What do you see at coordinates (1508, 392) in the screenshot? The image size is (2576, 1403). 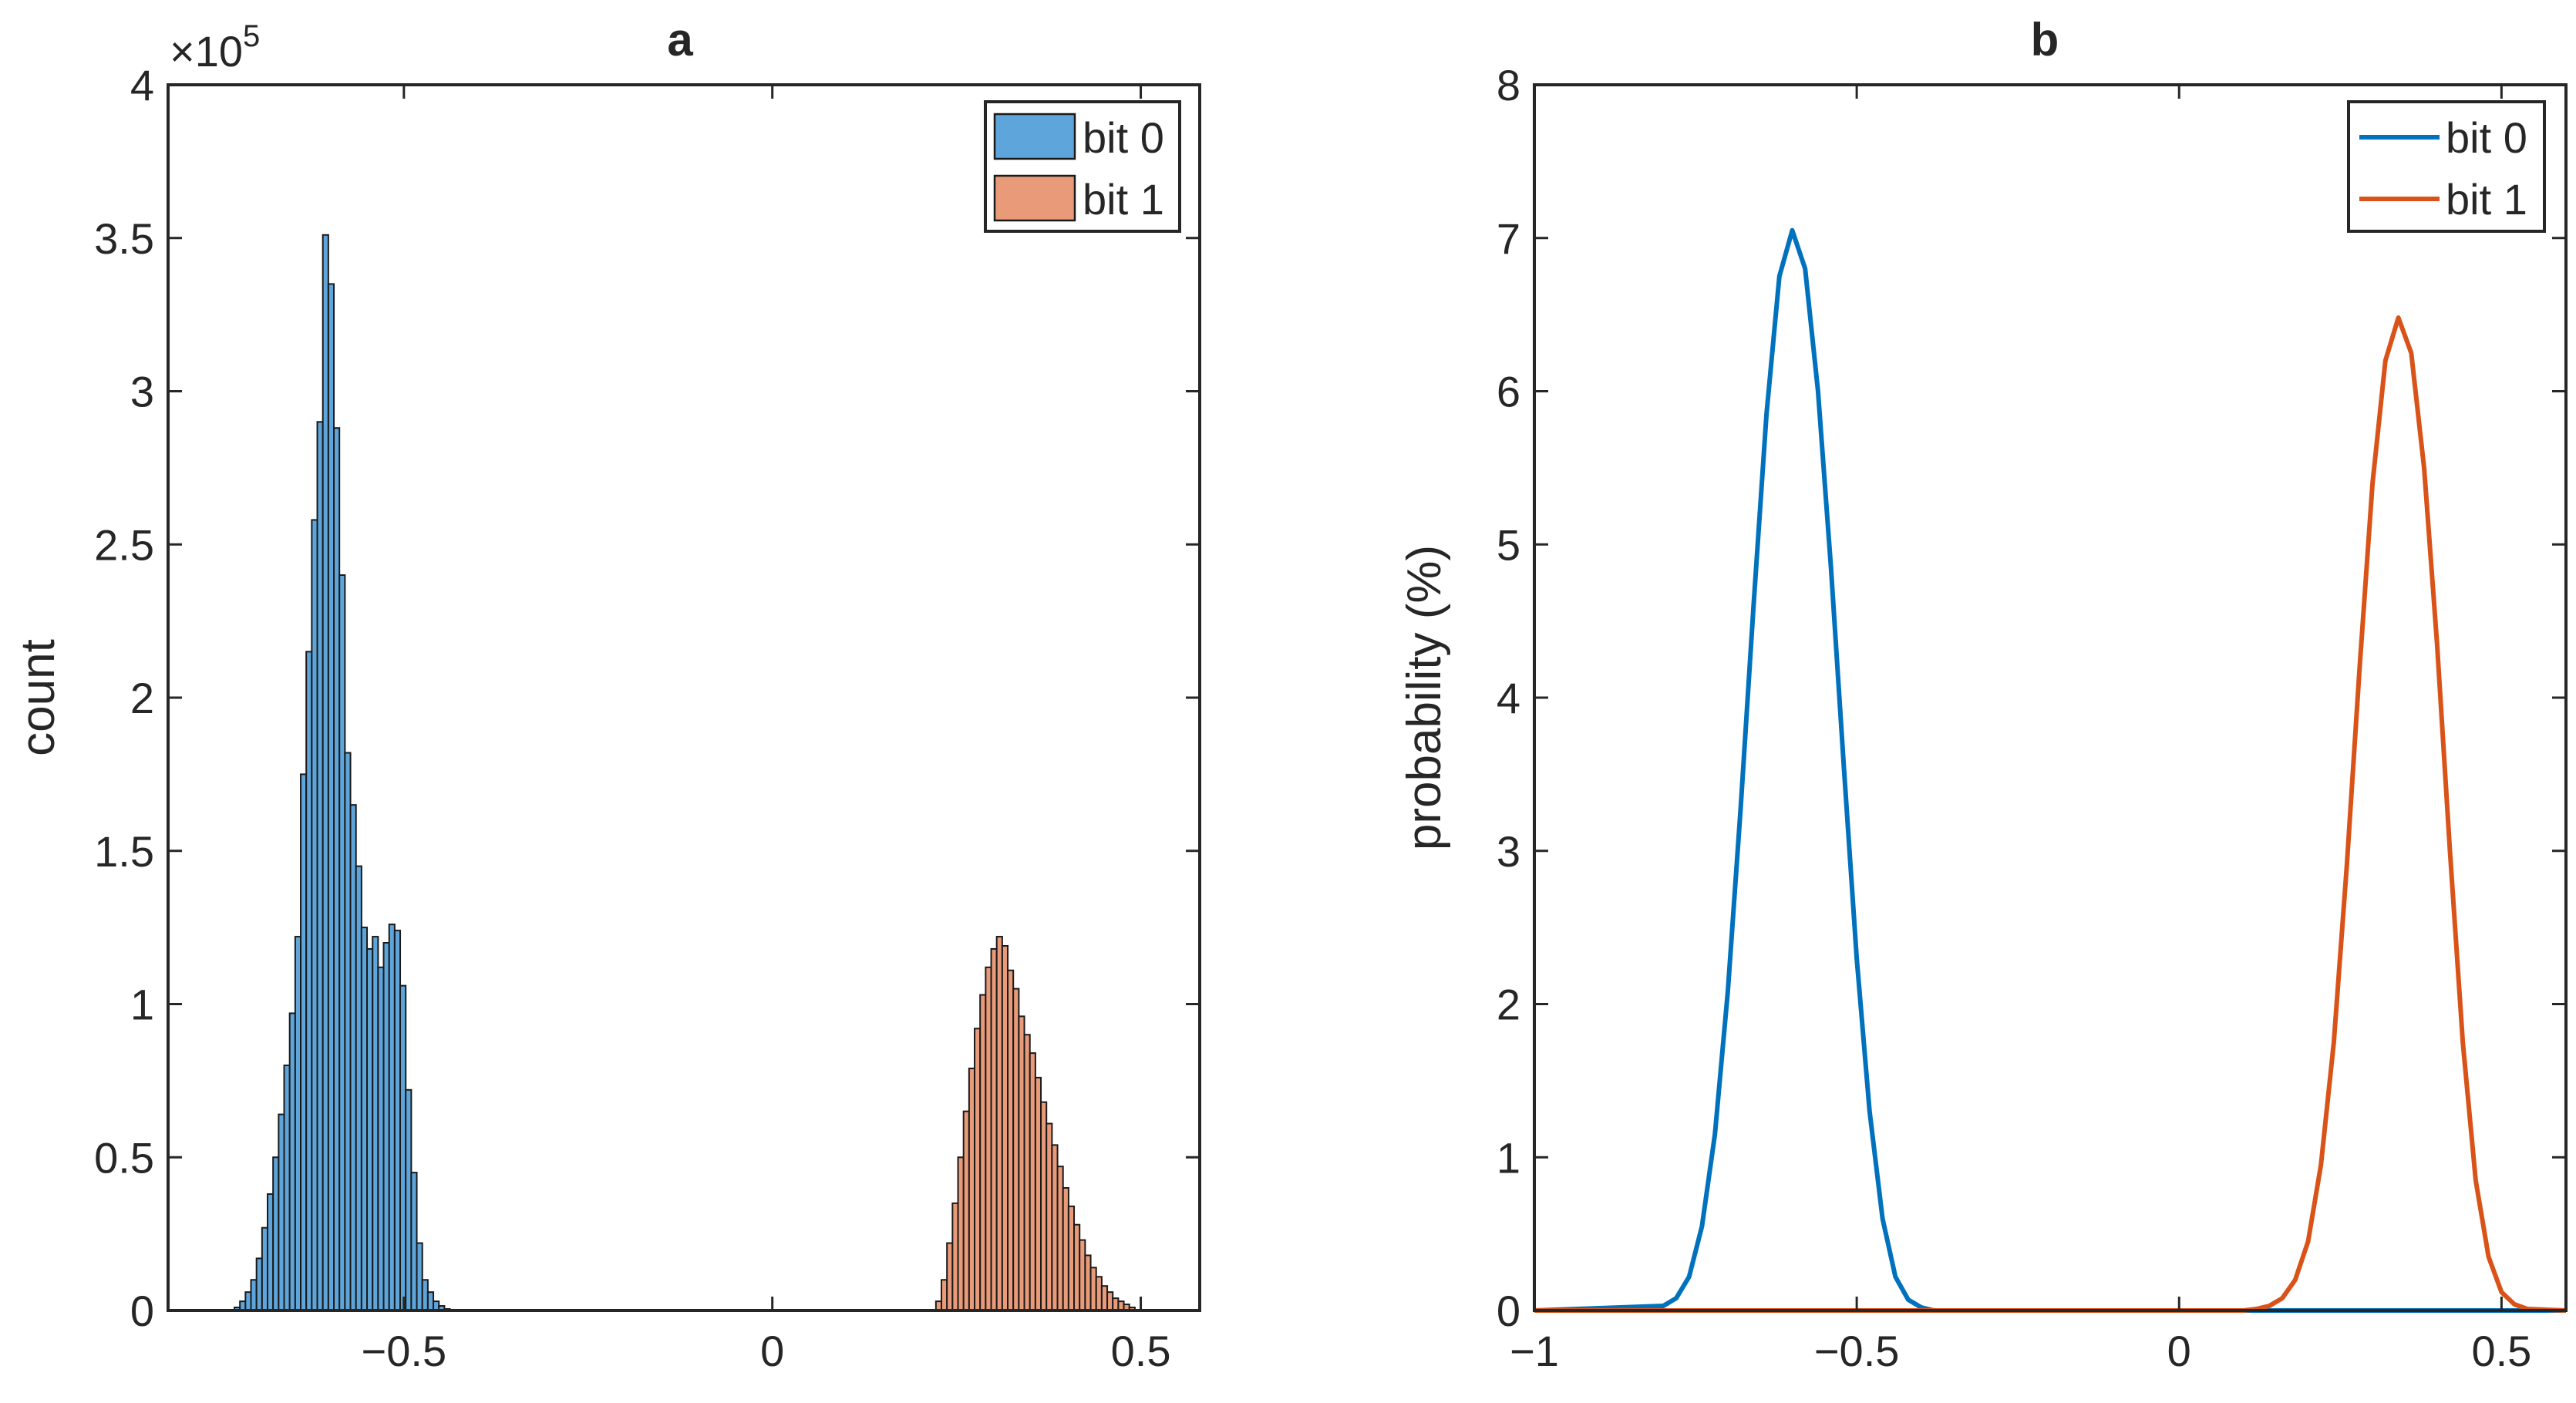 I see `y-tick-label: 6` at bounding box center [1508, 392].